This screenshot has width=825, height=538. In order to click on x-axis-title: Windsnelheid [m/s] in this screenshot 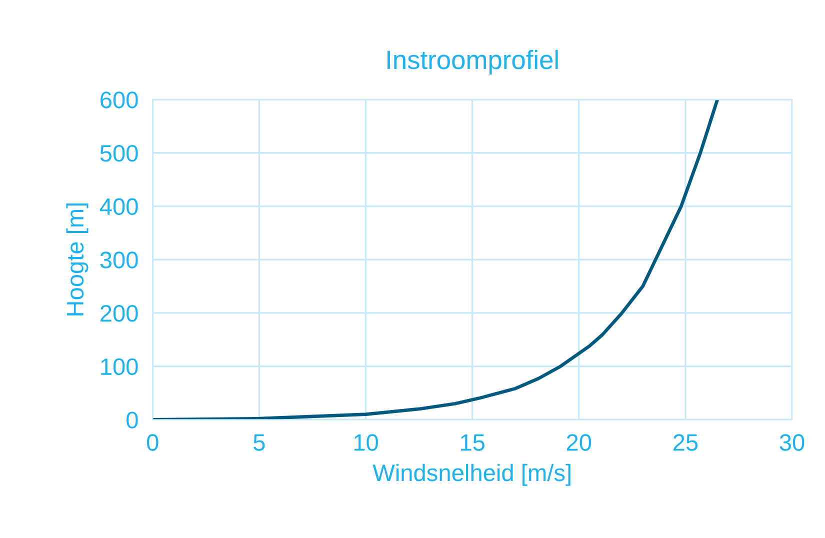, I will do `click(471, 475)`.